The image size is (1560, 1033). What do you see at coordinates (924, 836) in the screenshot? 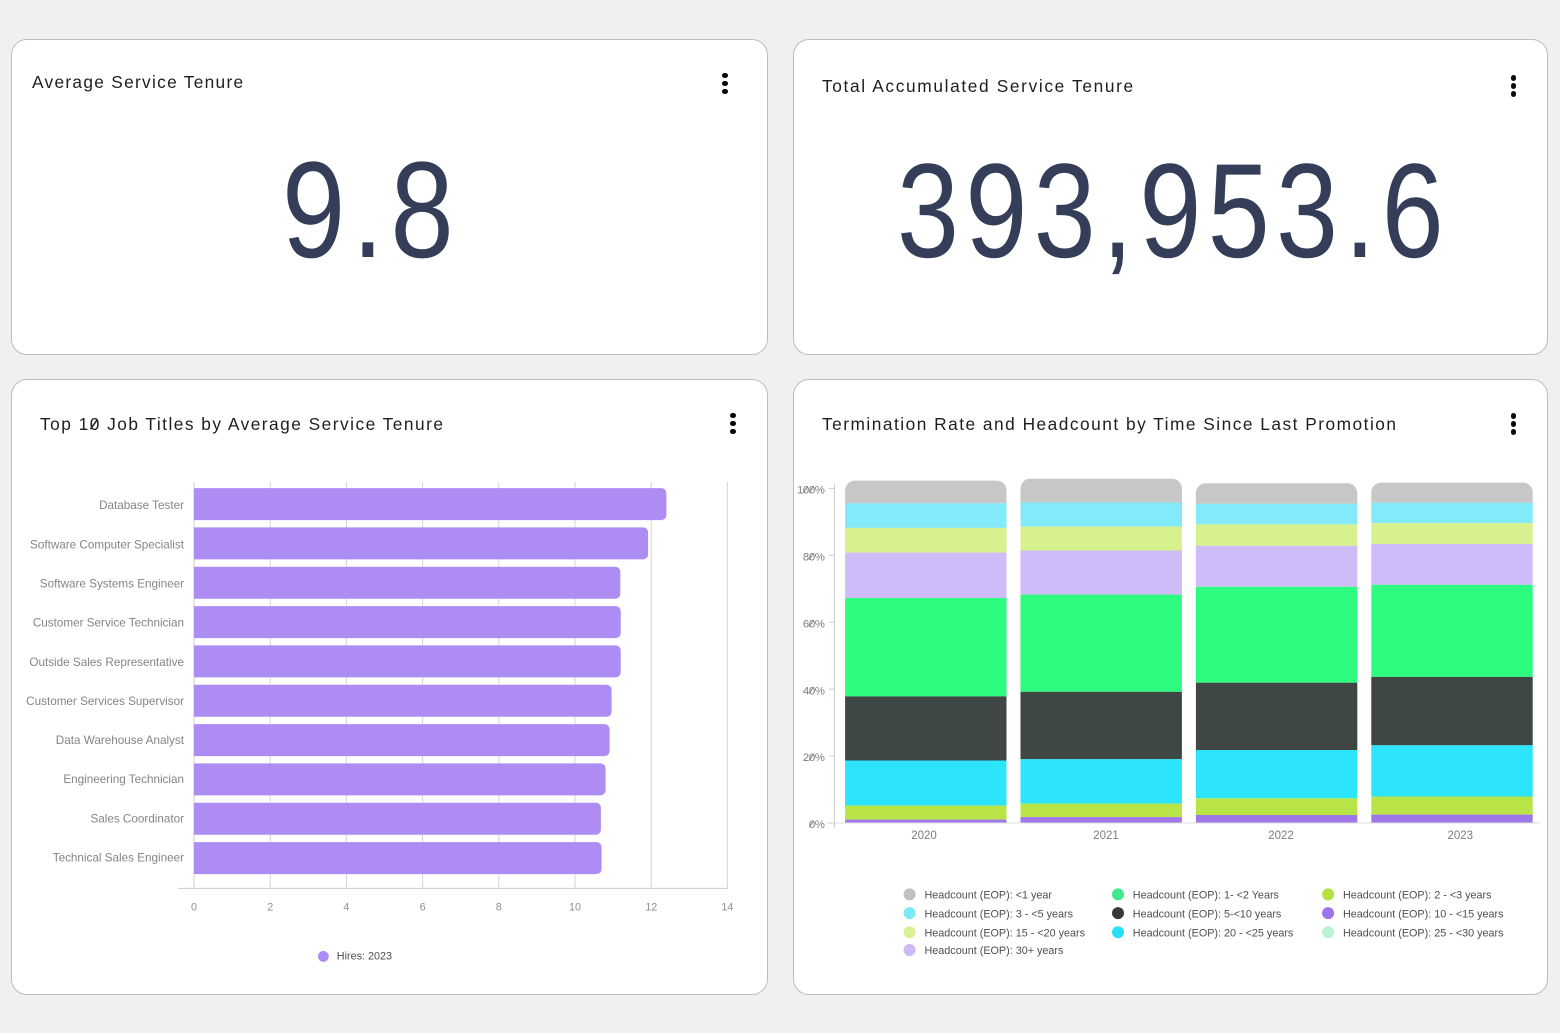
I see `svg-text: 2020` at bounding box center [924, 836].